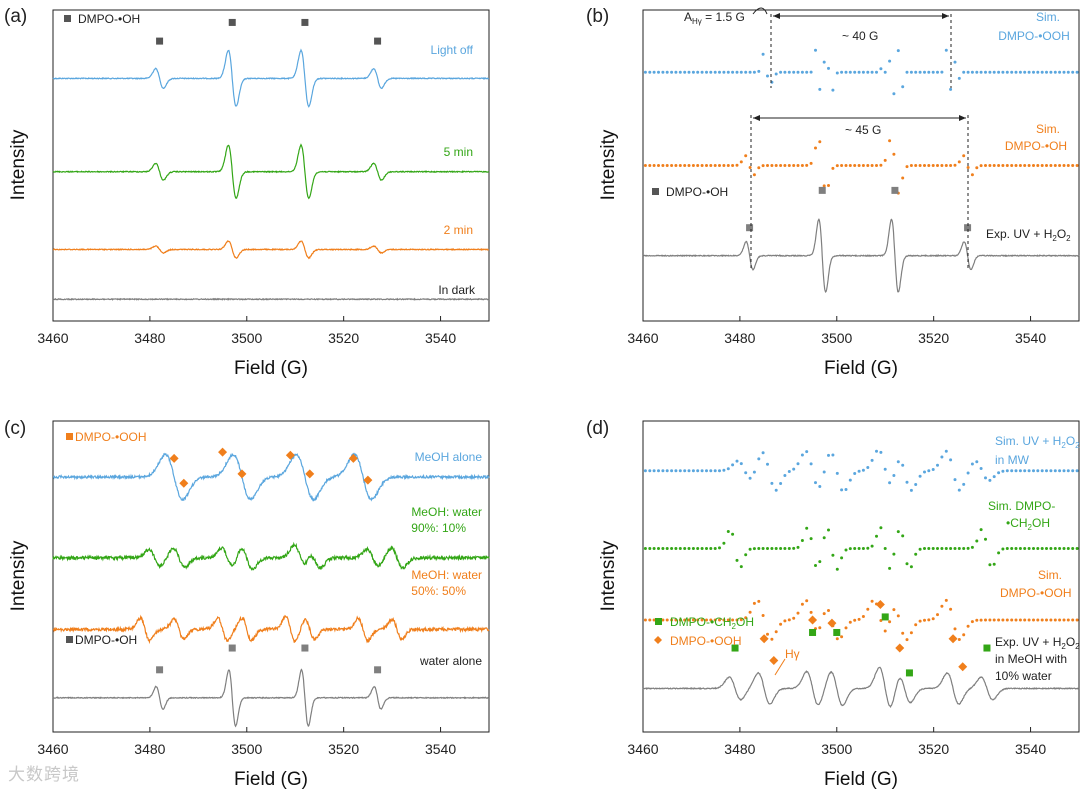 The image size is (1080, 791). I want to click on x-tick-label-a: 3500, so click(246, 338).